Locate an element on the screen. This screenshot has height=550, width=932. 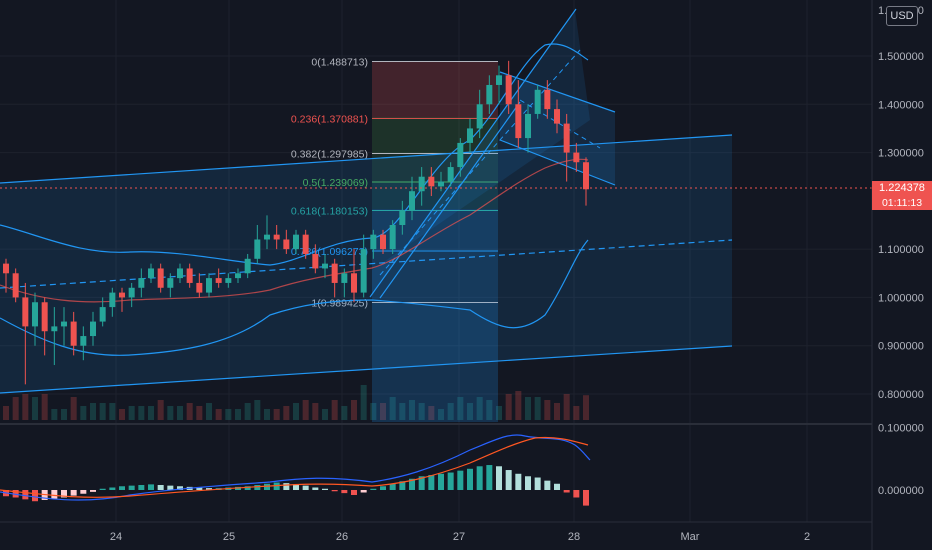
fib-label: 0.382(1.297985) is located at coordinates (329, 155).